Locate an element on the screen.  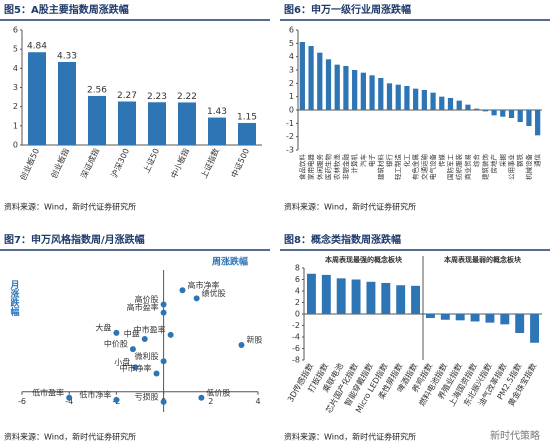
x-tick-label: 中证500 is located at coordinates (240, 163).